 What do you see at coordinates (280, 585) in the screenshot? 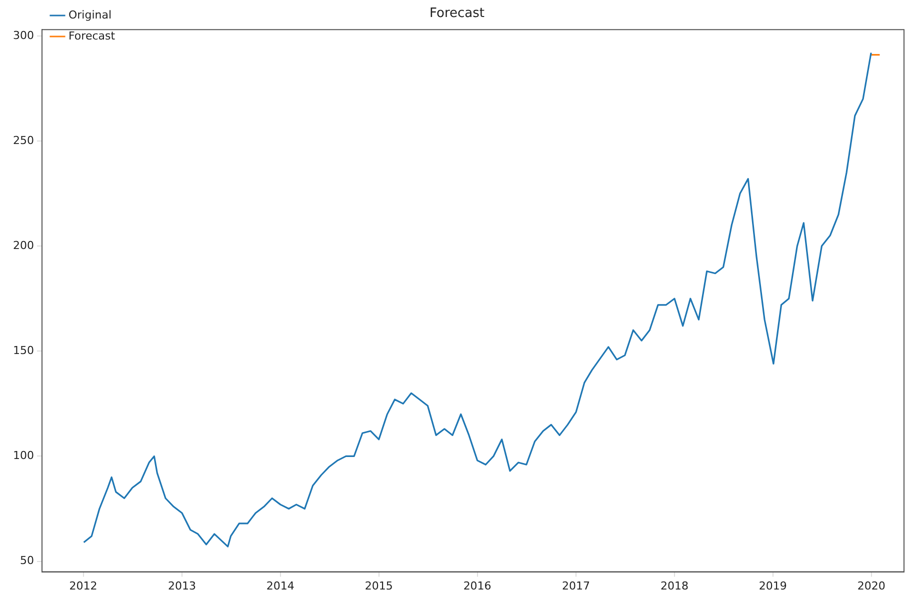
I see `x-tick-label: 2014` at bounding box center [280, 585].